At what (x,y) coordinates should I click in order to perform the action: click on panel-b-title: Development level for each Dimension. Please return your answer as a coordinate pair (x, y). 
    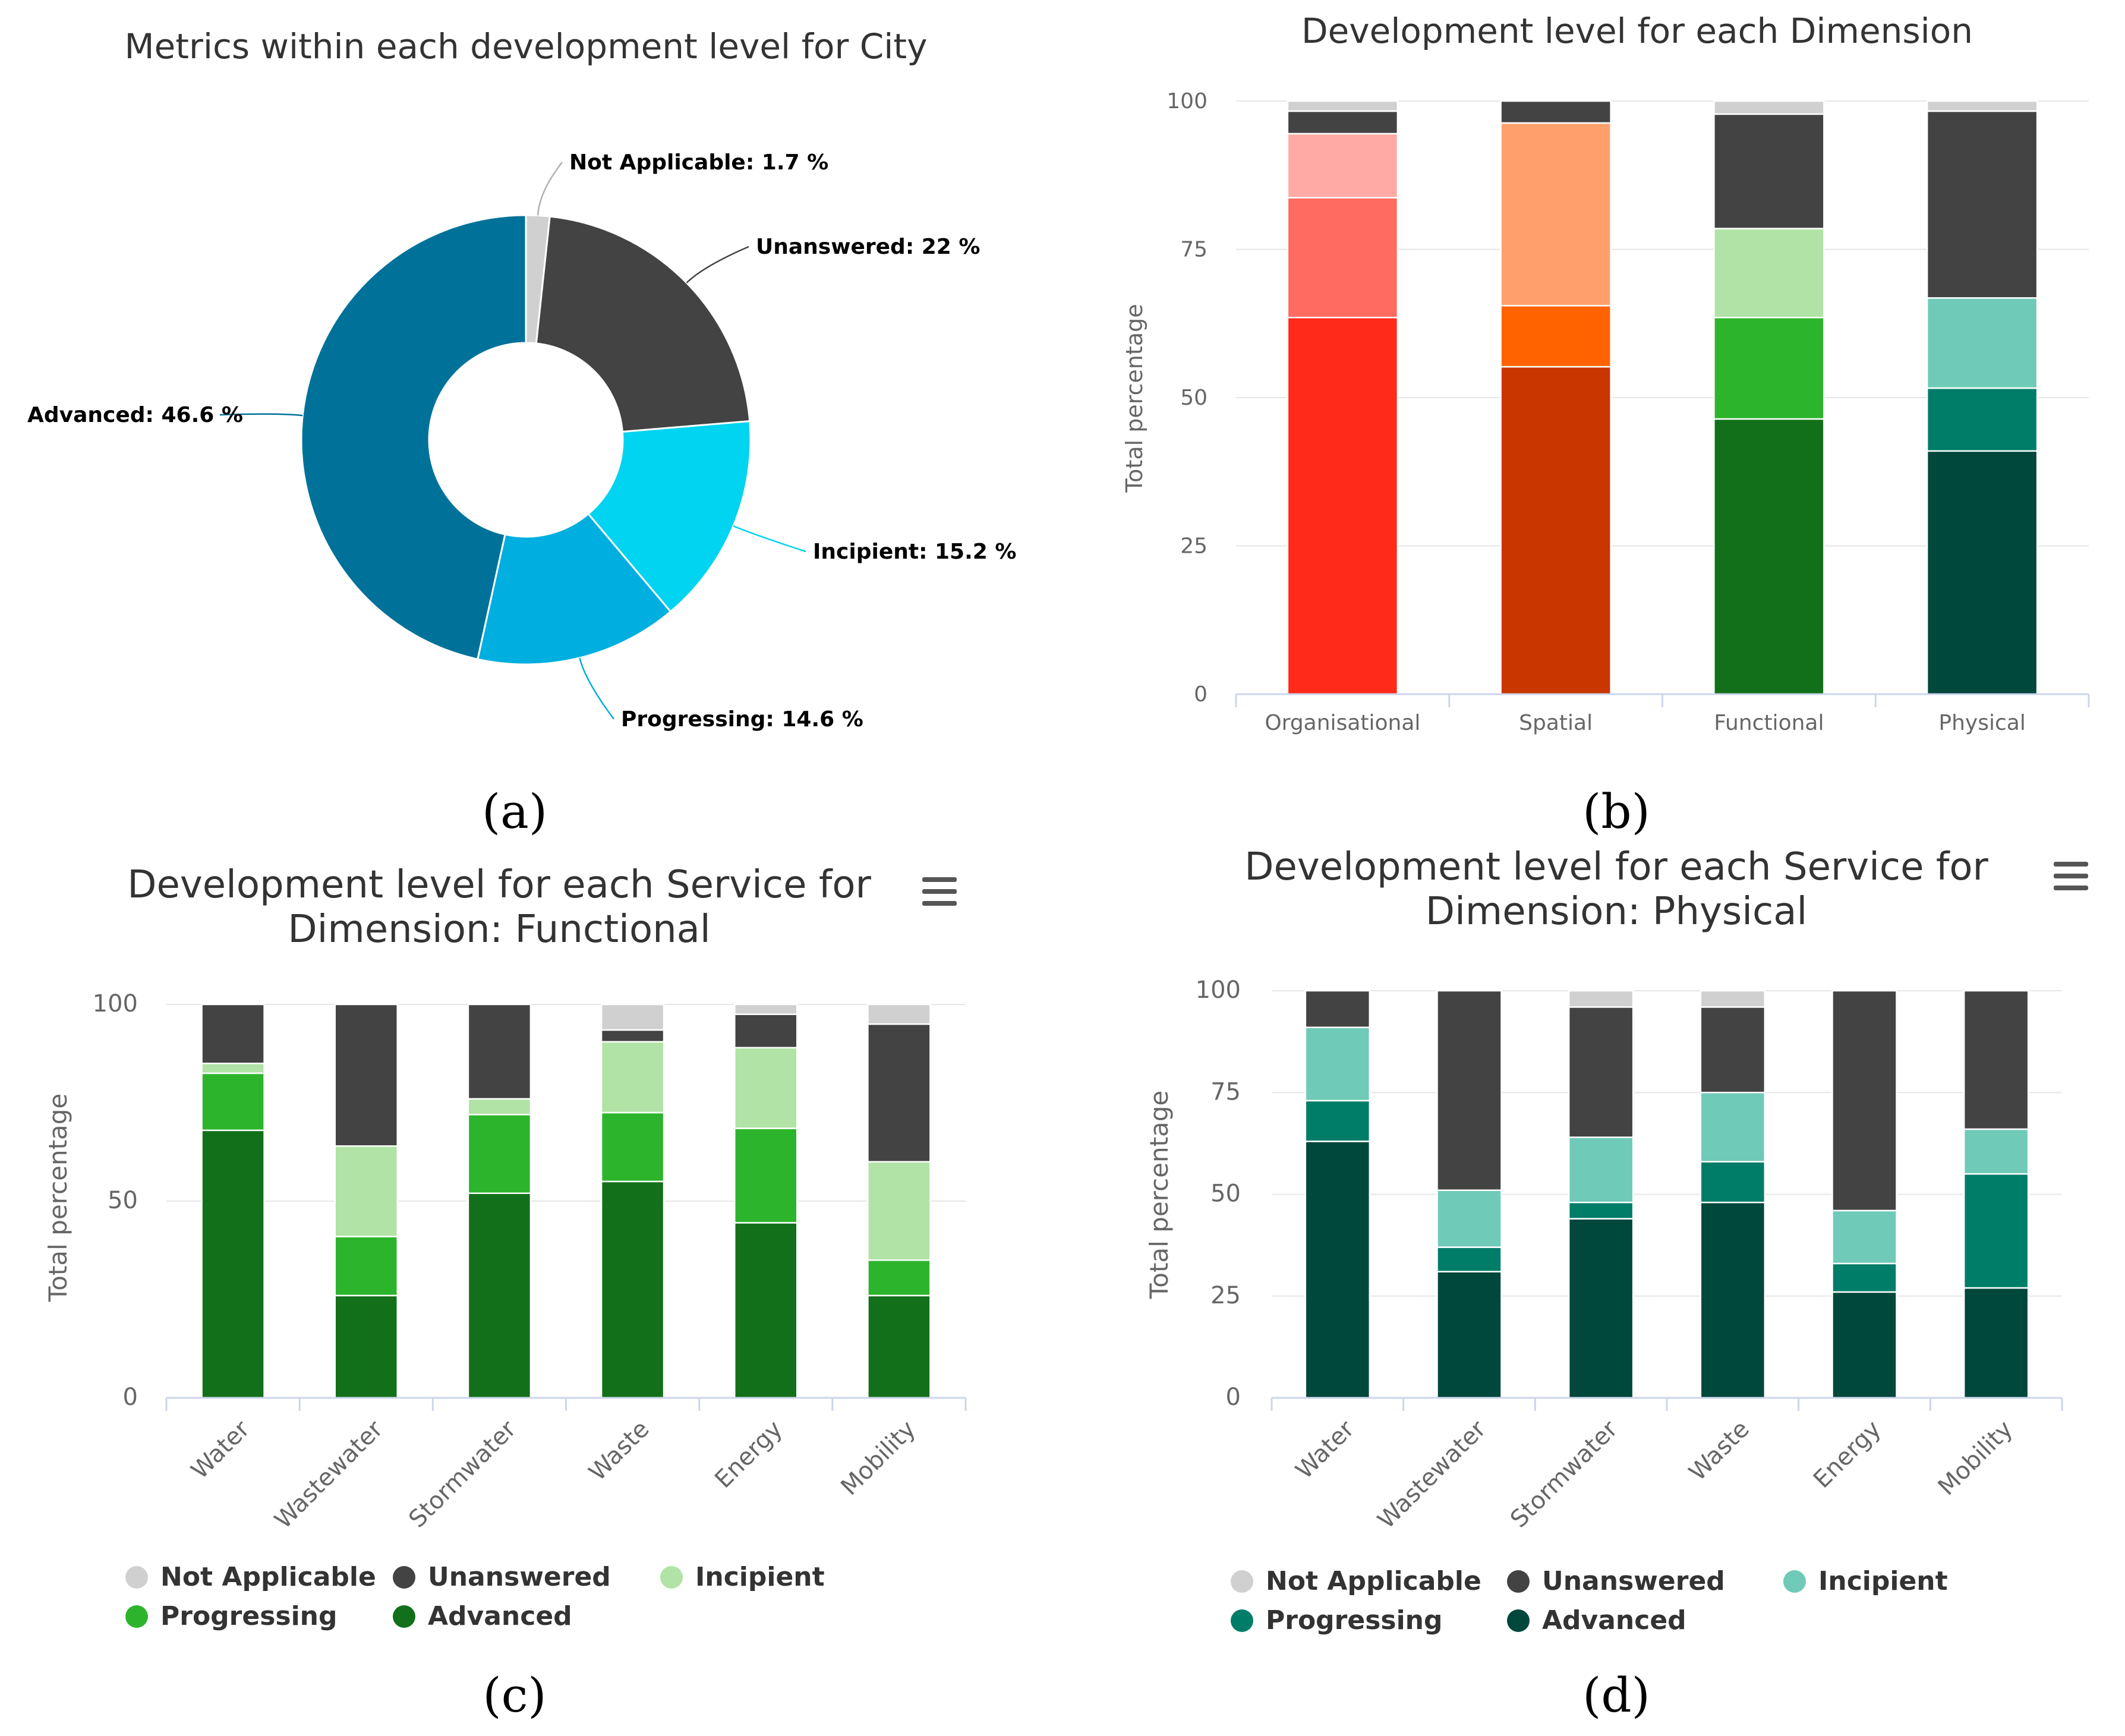
    Looking at the image, I should click on (1637, 31).